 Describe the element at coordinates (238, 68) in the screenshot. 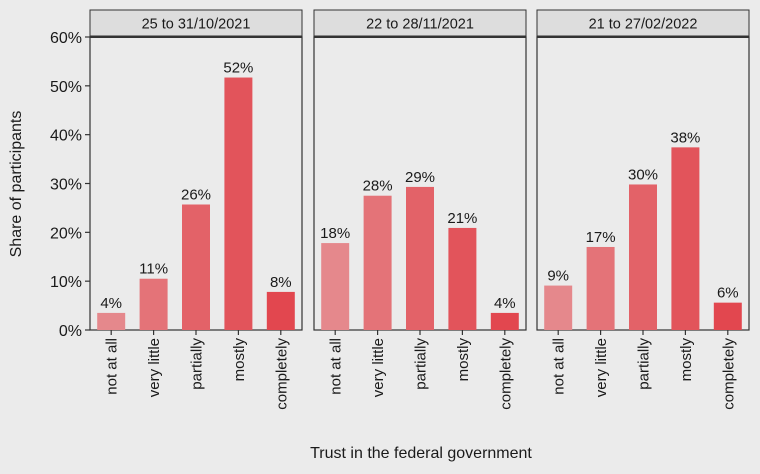

I see `bar-value-label: 52%` at that location.